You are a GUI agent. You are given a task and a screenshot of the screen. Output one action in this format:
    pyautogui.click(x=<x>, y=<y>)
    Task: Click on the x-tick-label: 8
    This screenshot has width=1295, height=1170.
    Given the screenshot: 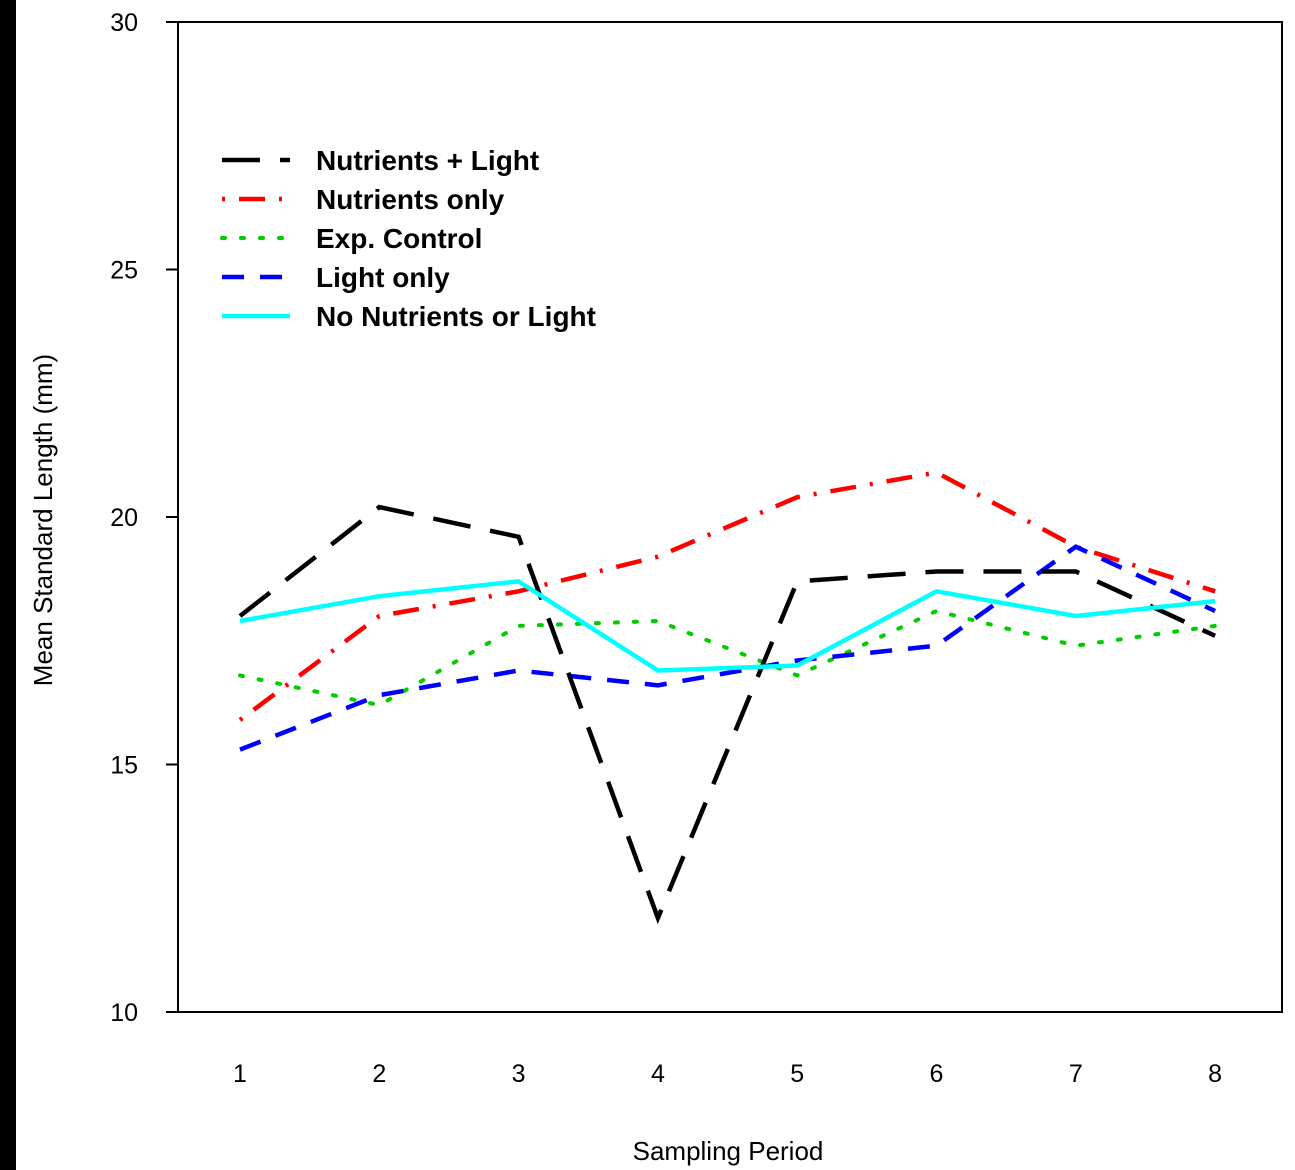 What is the action you would take?
    pyautogui.click(x=1215, y=1074)
    